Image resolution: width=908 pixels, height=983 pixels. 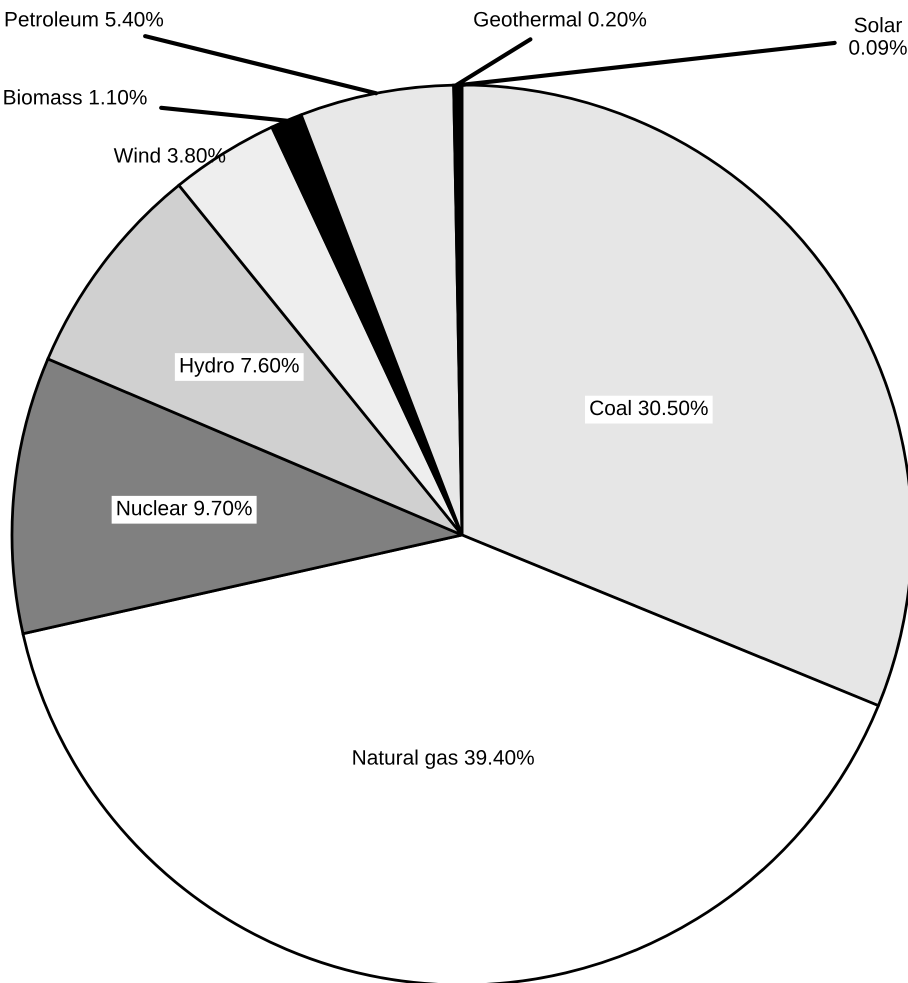 What do you see at coordinates (239, 367) in the screenshot?
I see `slice-label: Hydro 7.60%` at bounding box center [239, 367].